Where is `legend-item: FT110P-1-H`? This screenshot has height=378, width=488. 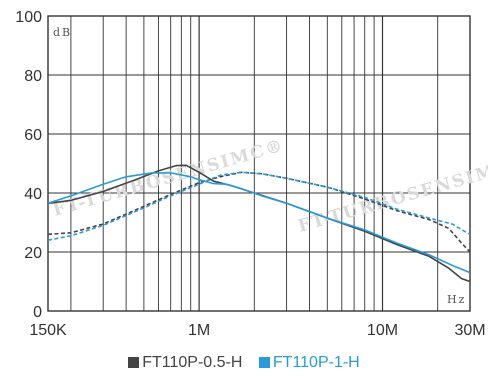 legend-item: FT110P-1-H is located at coordinates (309, 363).